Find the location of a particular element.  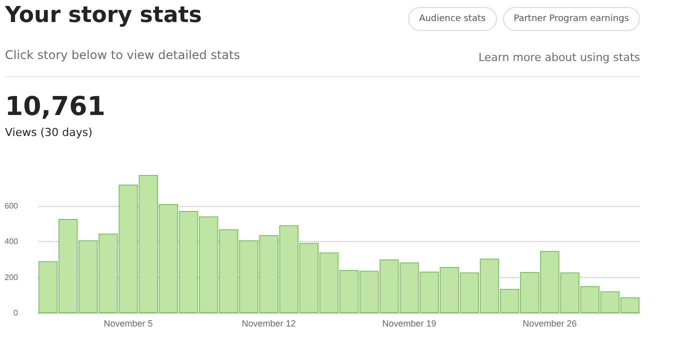

y-tick-label: 400 is located at coordinates (11, 241).